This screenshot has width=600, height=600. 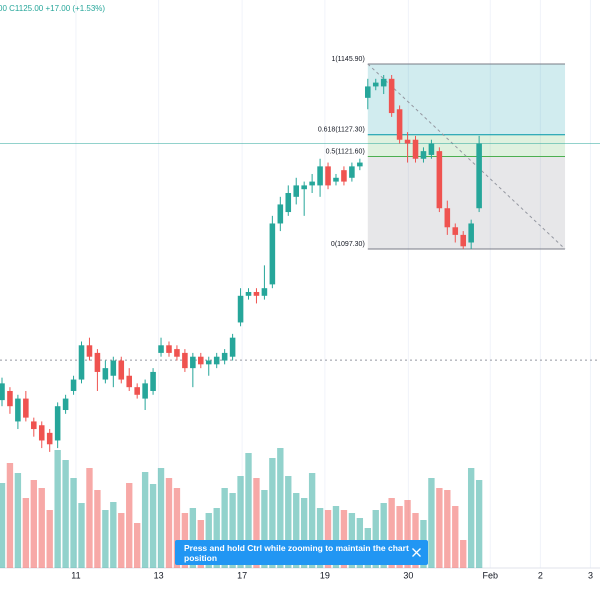 What do you see at coordinates (325, 575) in the screenshot?
I see `x-tick-label: 19` at bounding box center [325, 575].